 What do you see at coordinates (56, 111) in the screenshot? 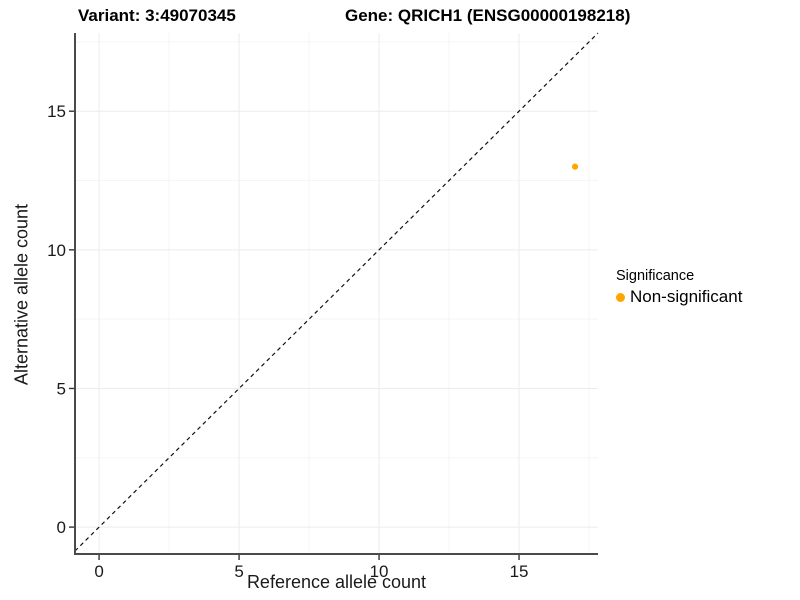
I see `y-tick-label: 15` at bounding box center [56, 111].